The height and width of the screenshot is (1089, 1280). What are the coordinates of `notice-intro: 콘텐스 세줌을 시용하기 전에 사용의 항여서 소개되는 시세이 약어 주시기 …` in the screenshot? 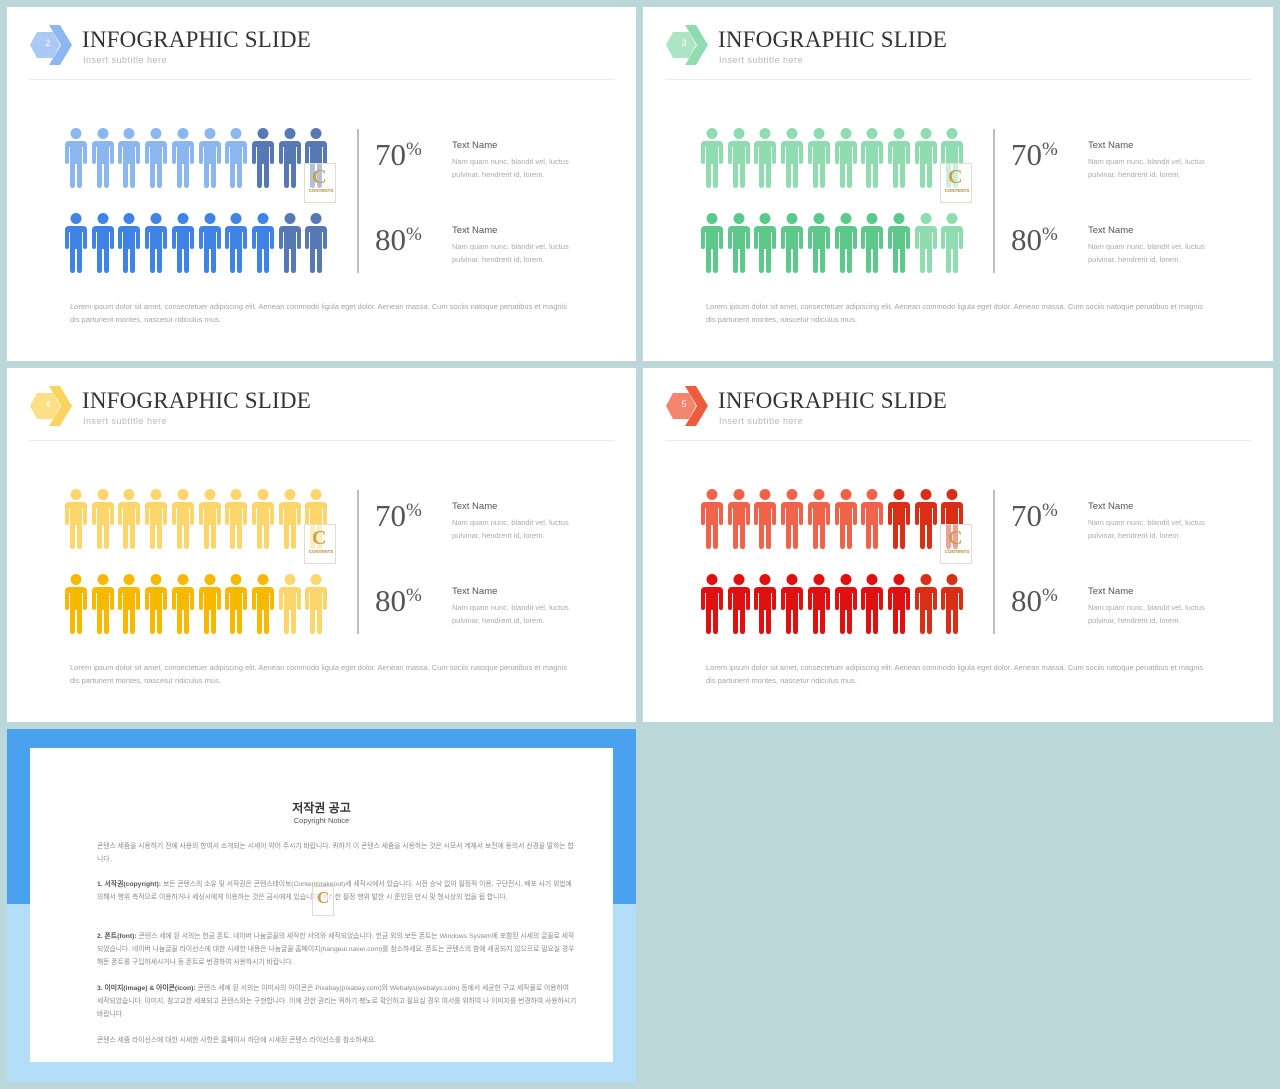 It's located at (335, 853).